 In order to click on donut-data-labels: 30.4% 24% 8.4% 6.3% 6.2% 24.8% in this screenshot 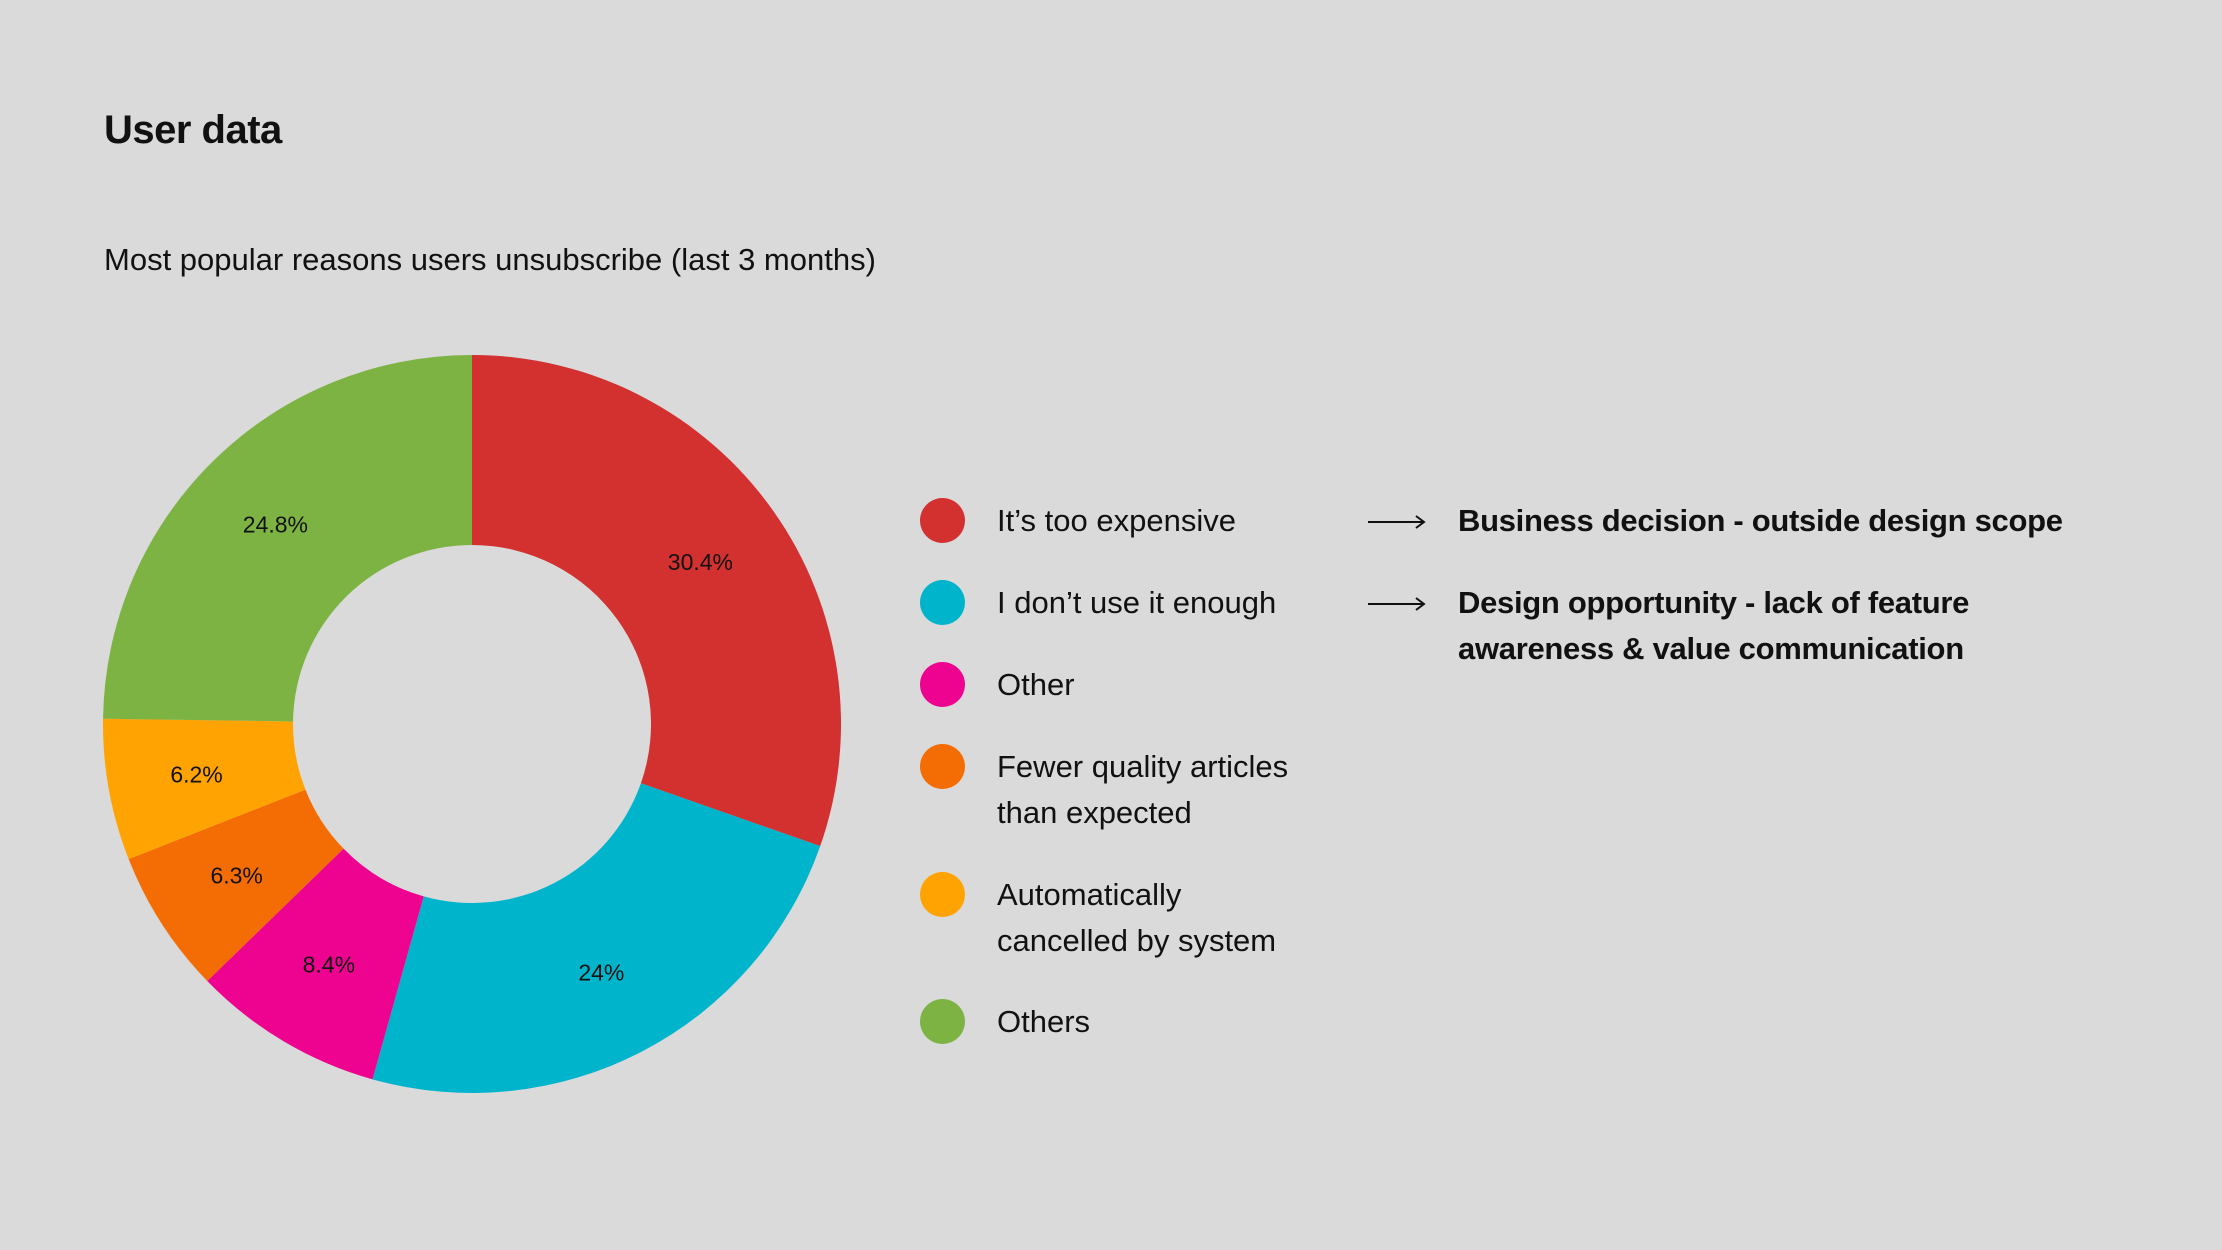, I will do `click(451, 749)`.